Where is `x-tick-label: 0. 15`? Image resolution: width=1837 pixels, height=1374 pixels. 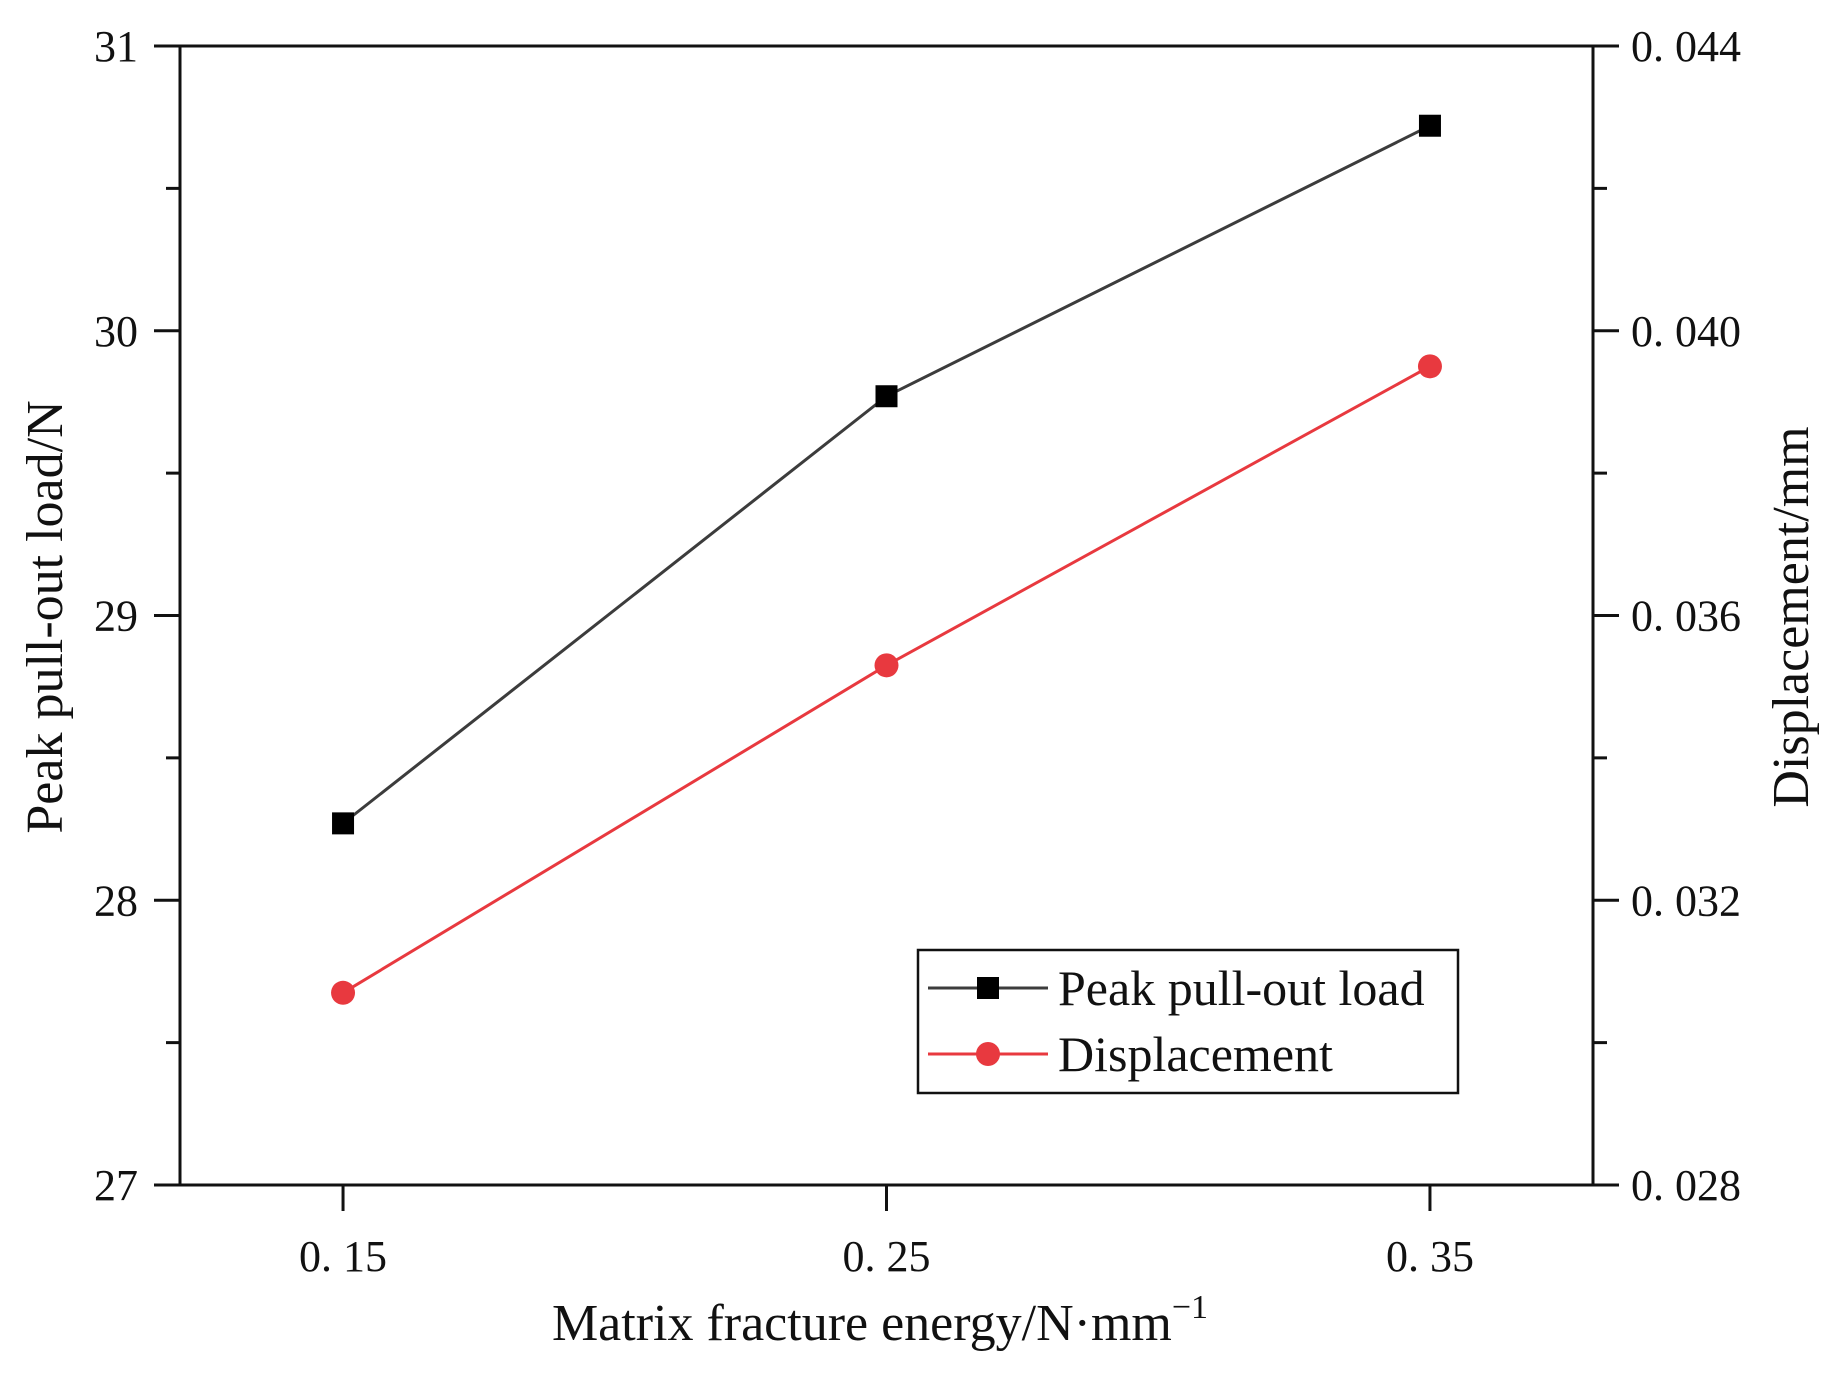 x-tick-label: 0. 15 is located at coordinates (343, 1256).